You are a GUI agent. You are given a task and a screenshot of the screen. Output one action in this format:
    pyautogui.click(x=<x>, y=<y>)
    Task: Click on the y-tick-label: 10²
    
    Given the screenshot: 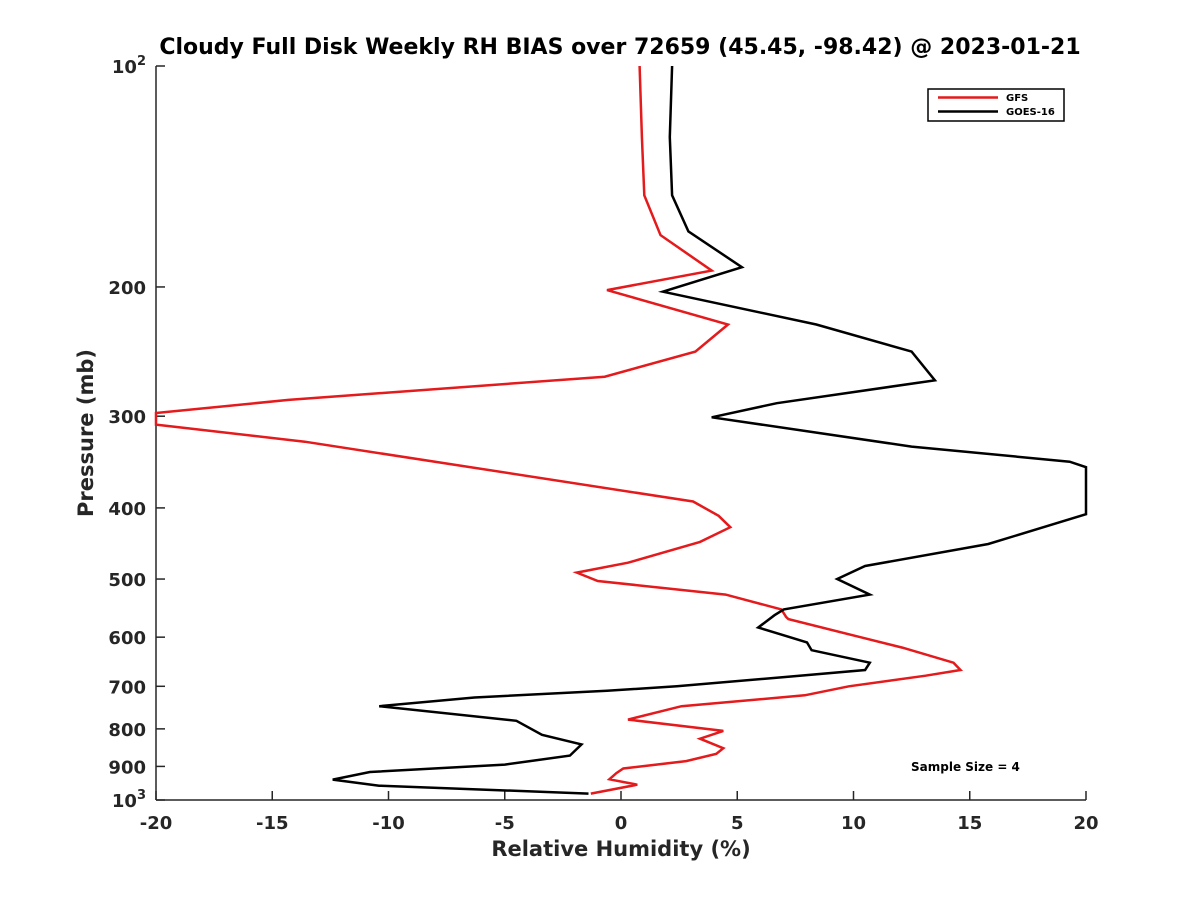 What is the action you would take?
    pyautogui.click(x=129, y=66)
    